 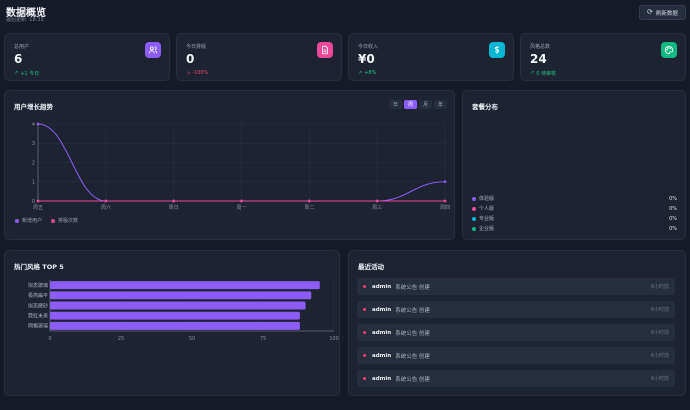 I want to click on legend-dot-new-users, so click(x=17, y=220).